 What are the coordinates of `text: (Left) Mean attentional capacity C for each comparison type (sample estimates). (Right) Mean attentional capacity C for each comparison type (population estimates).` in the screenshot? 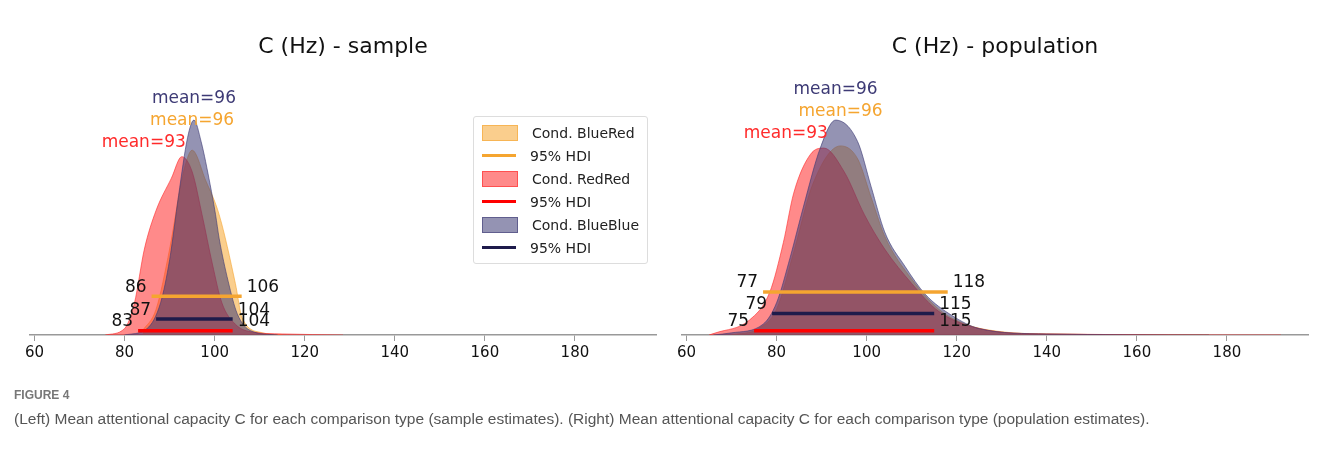 It's located at (582, 419).